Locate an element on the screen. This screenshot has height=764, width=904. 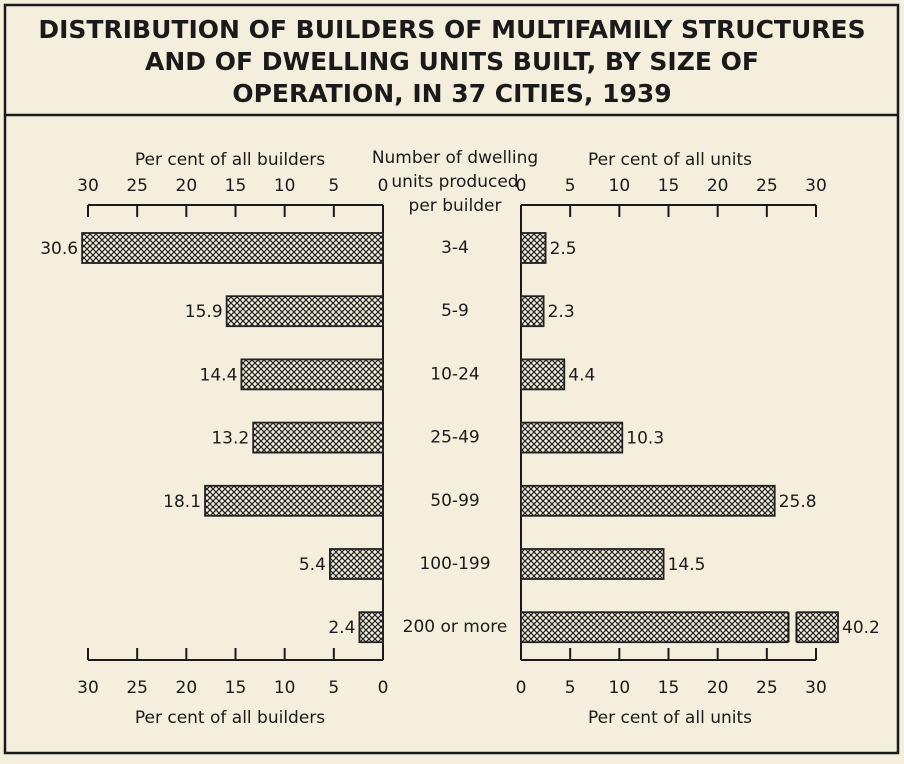
chart-title: OPERATION, IN 37 CITIES, 1939 is located at coordinates (451, 93).